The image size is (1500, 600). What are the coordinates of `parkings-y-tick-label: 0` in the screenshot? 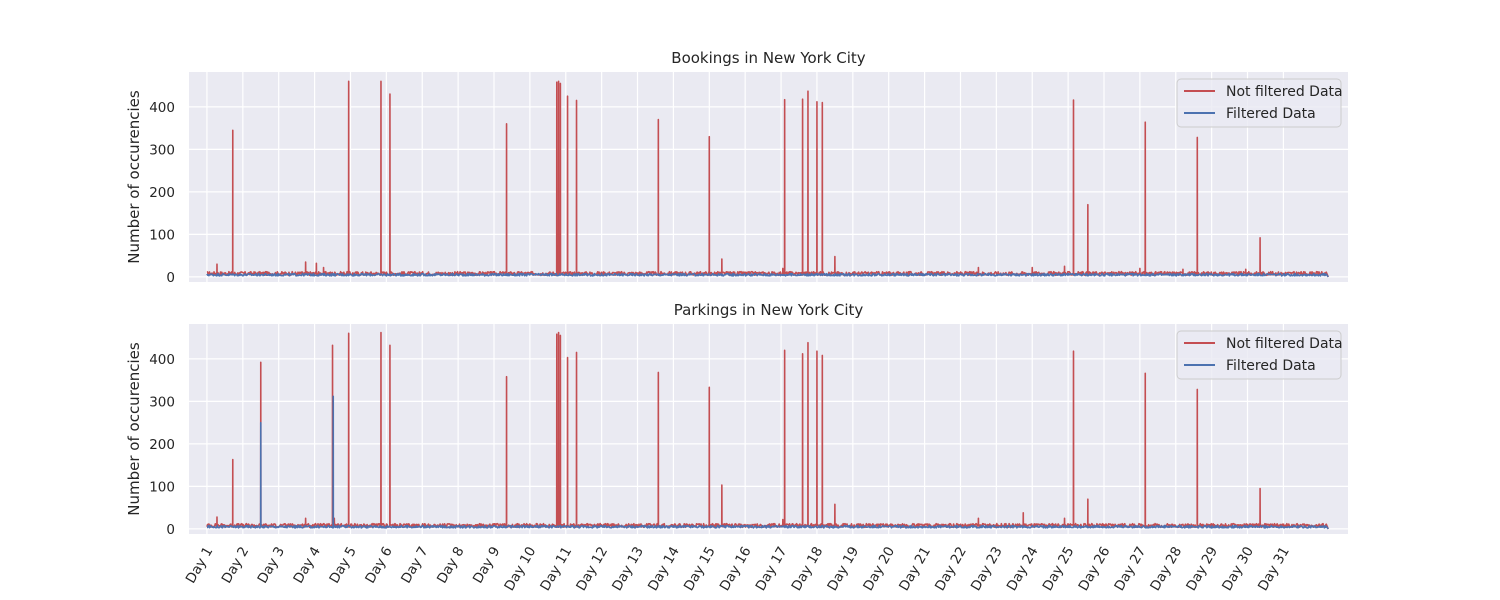 It's located at (170, 530).